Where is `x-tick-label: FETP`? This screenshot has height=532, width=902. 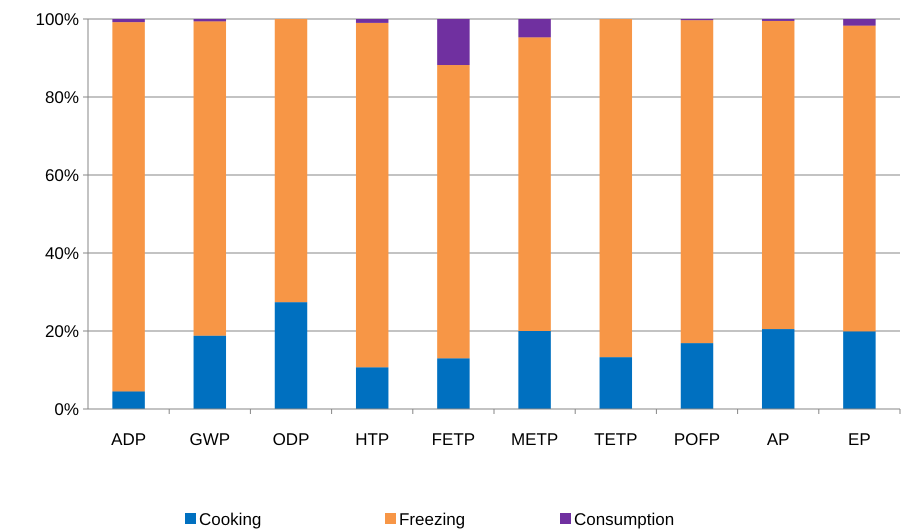 x-tick-label: FETP is located at coordinates (454, 439).